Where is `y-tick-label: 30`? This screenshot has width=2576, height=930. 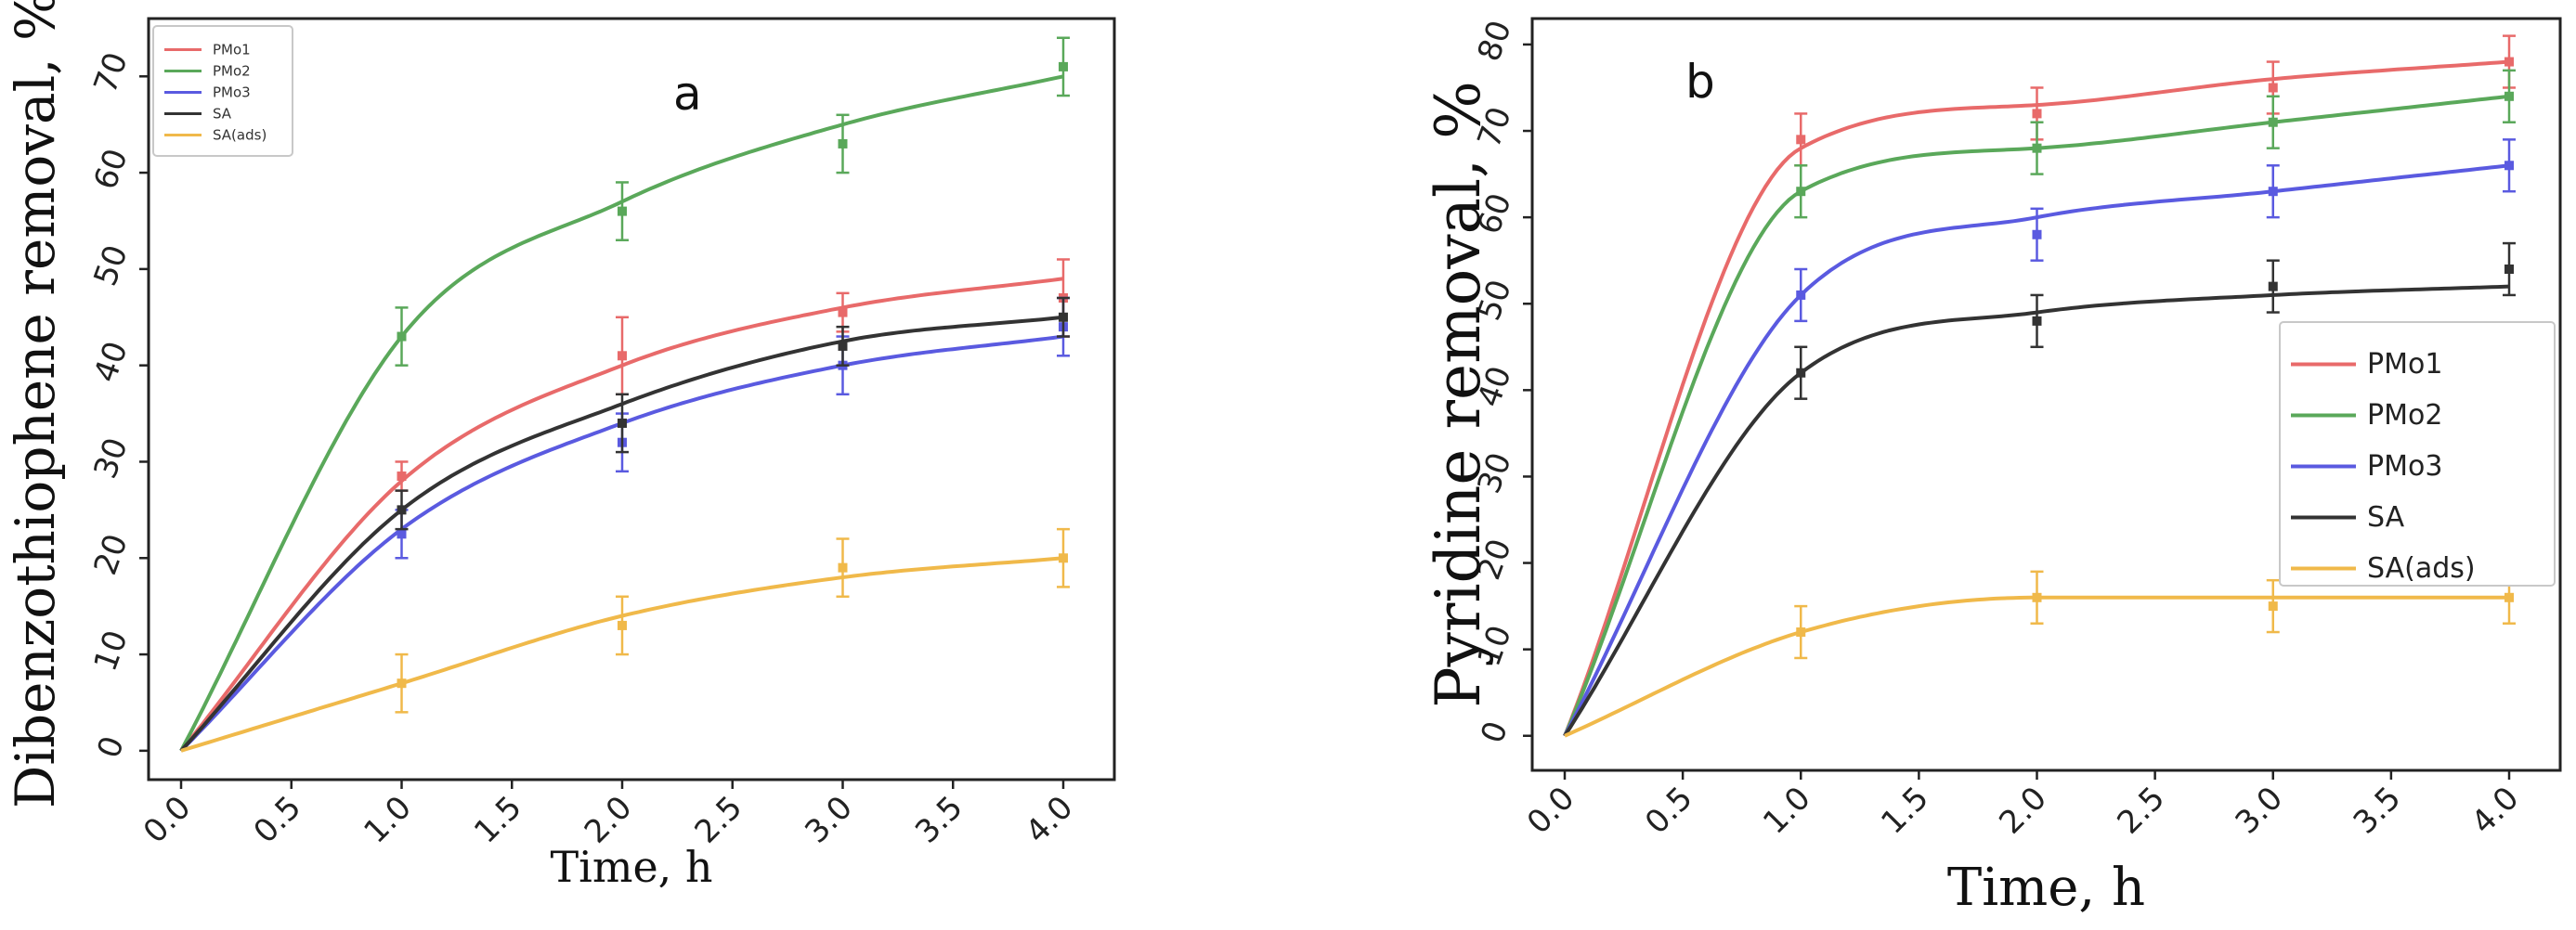
y-tick-label: 30 is located at coordinates (111, 458).